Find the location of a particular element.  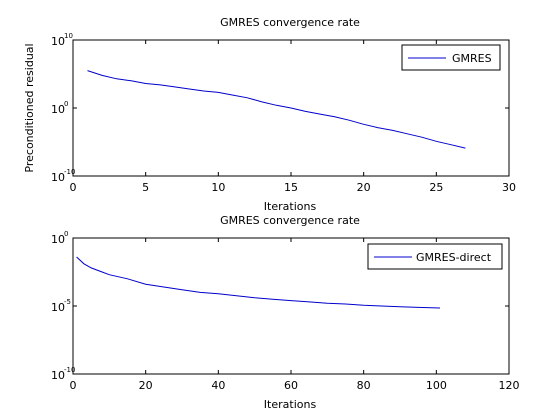

chart-top-legend-label: GMRES is located at coordinates (472, 58).